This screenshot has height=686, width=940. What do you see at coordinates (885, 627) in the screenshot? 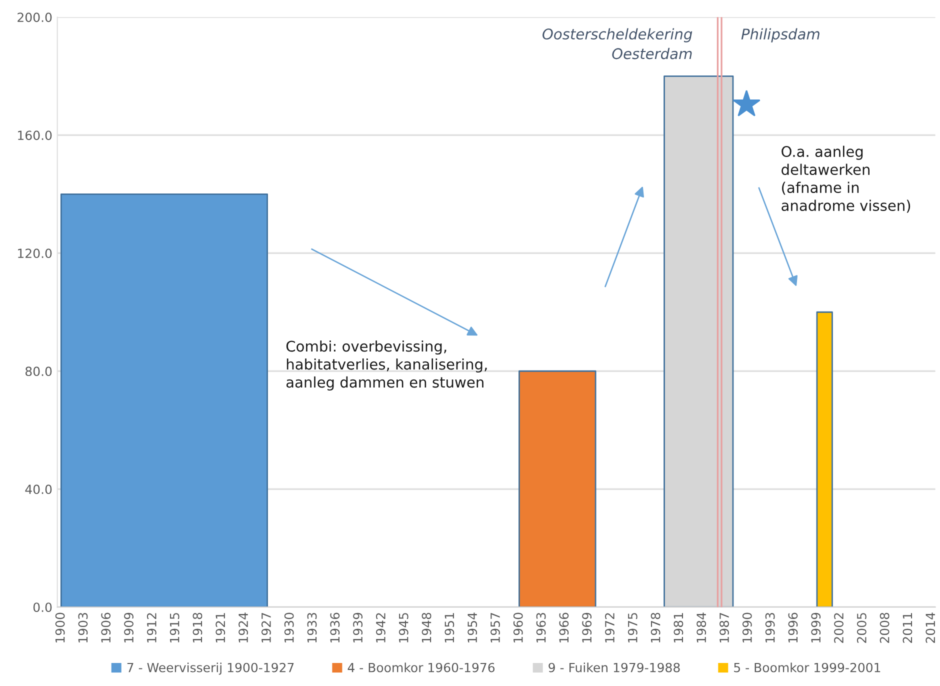
I see `x-tick-label: 2008` at bounding box center [885, 627].